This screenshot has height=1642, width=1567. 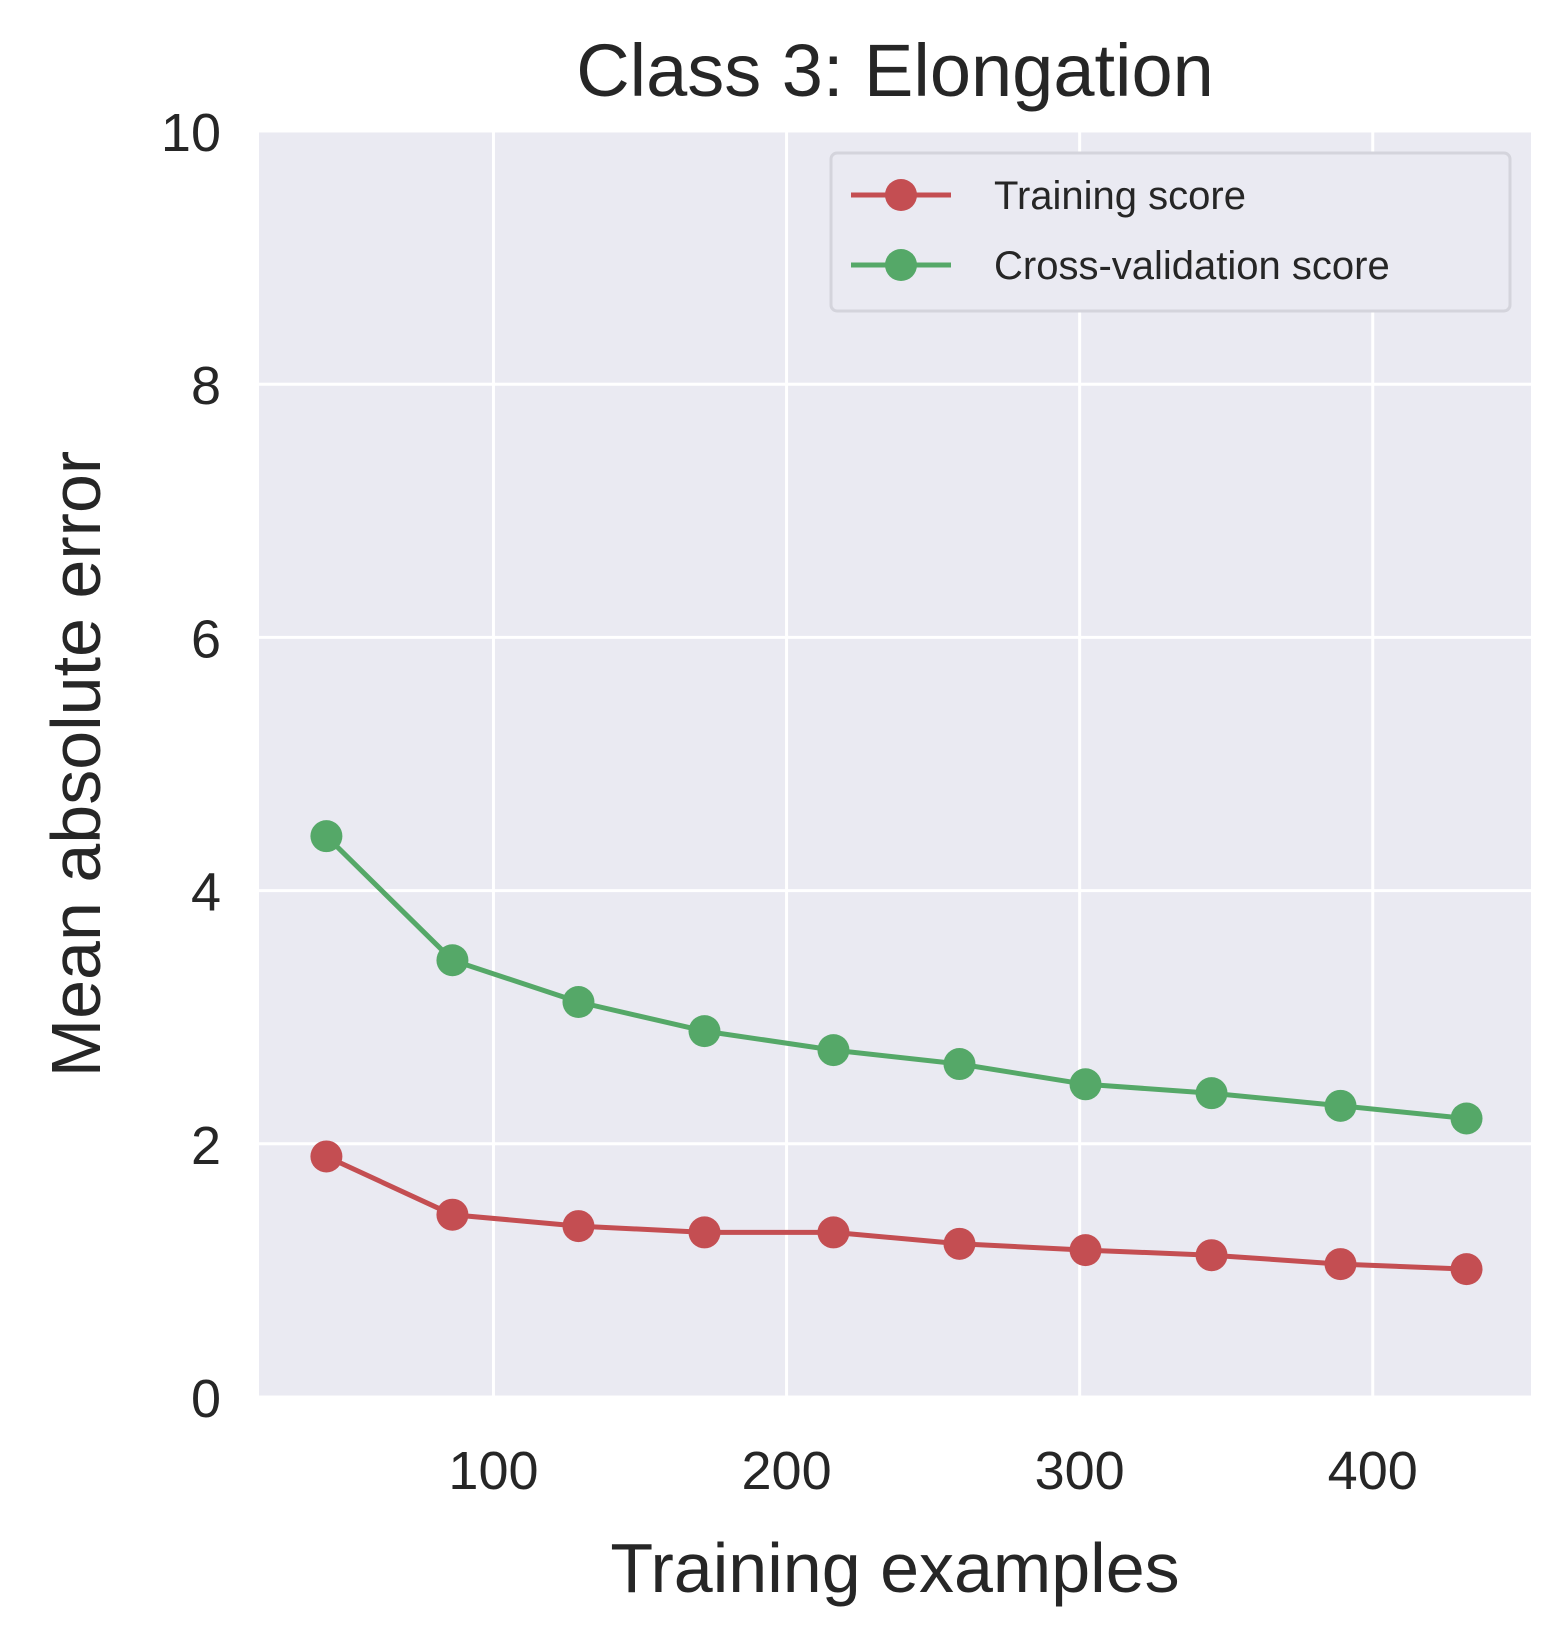 I want to click on legend-marker-cross-validation, so click(x=901, y=265).